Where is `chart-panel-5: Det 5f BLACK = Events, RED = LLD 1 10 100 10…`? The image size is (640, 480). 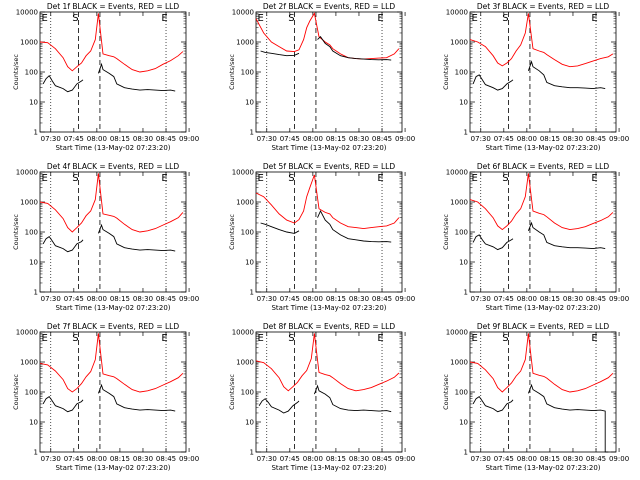 chart-panel-5: Det 5f BLACK = Events, RED = LLD 1 10 100 10… is located at coordinates (321, 237).